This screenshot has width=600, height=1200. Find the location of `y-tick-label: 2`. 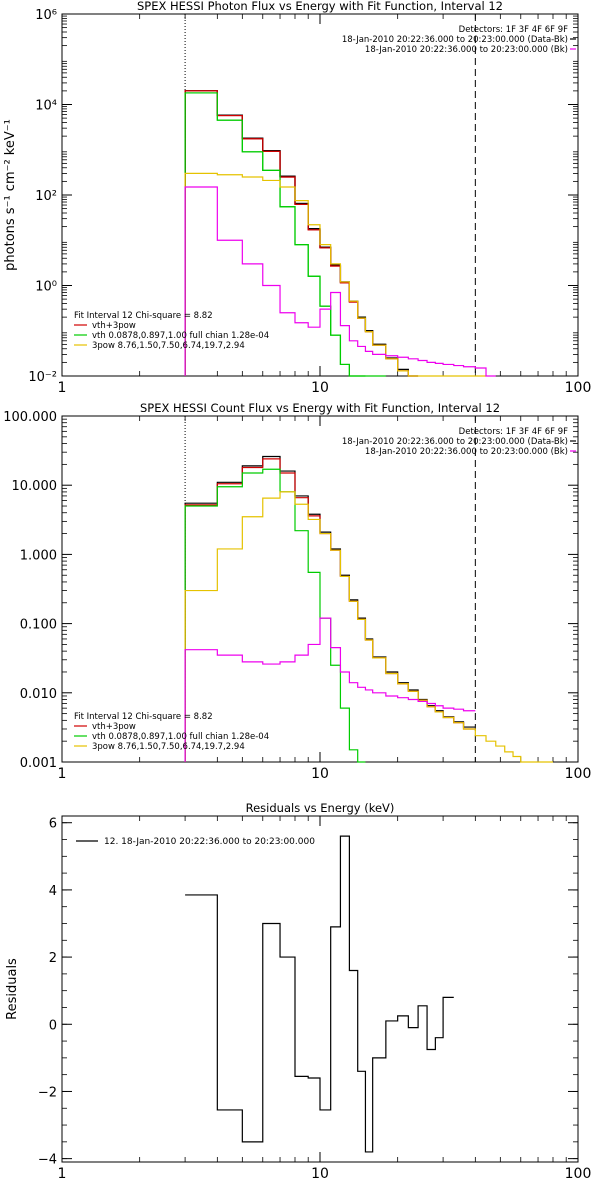

y-tick-label: 2 is located at coordinates (53, 958).